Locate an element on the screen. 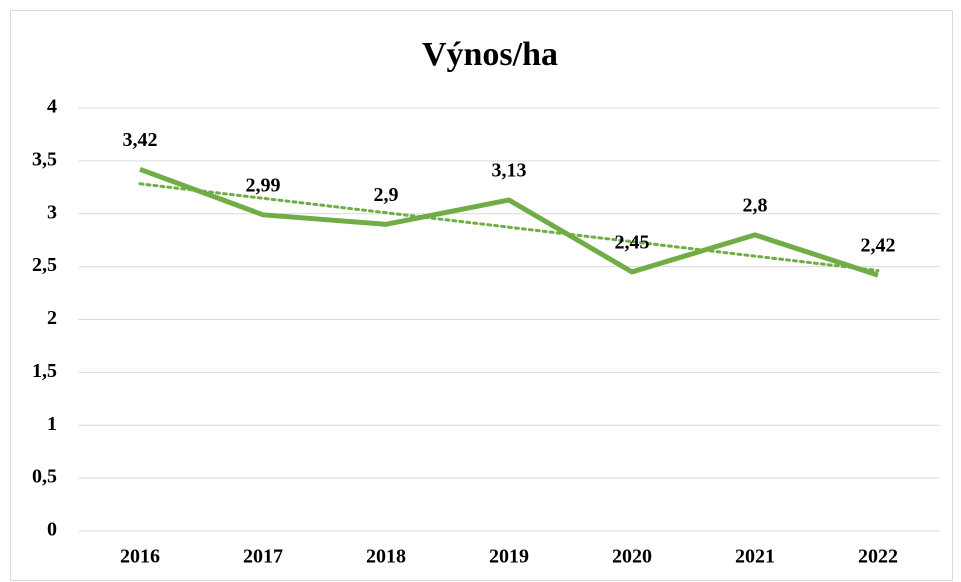 The width and height of the screenshot is (961, 582). data-label: 2,45 is located at coordinates (632, 243).